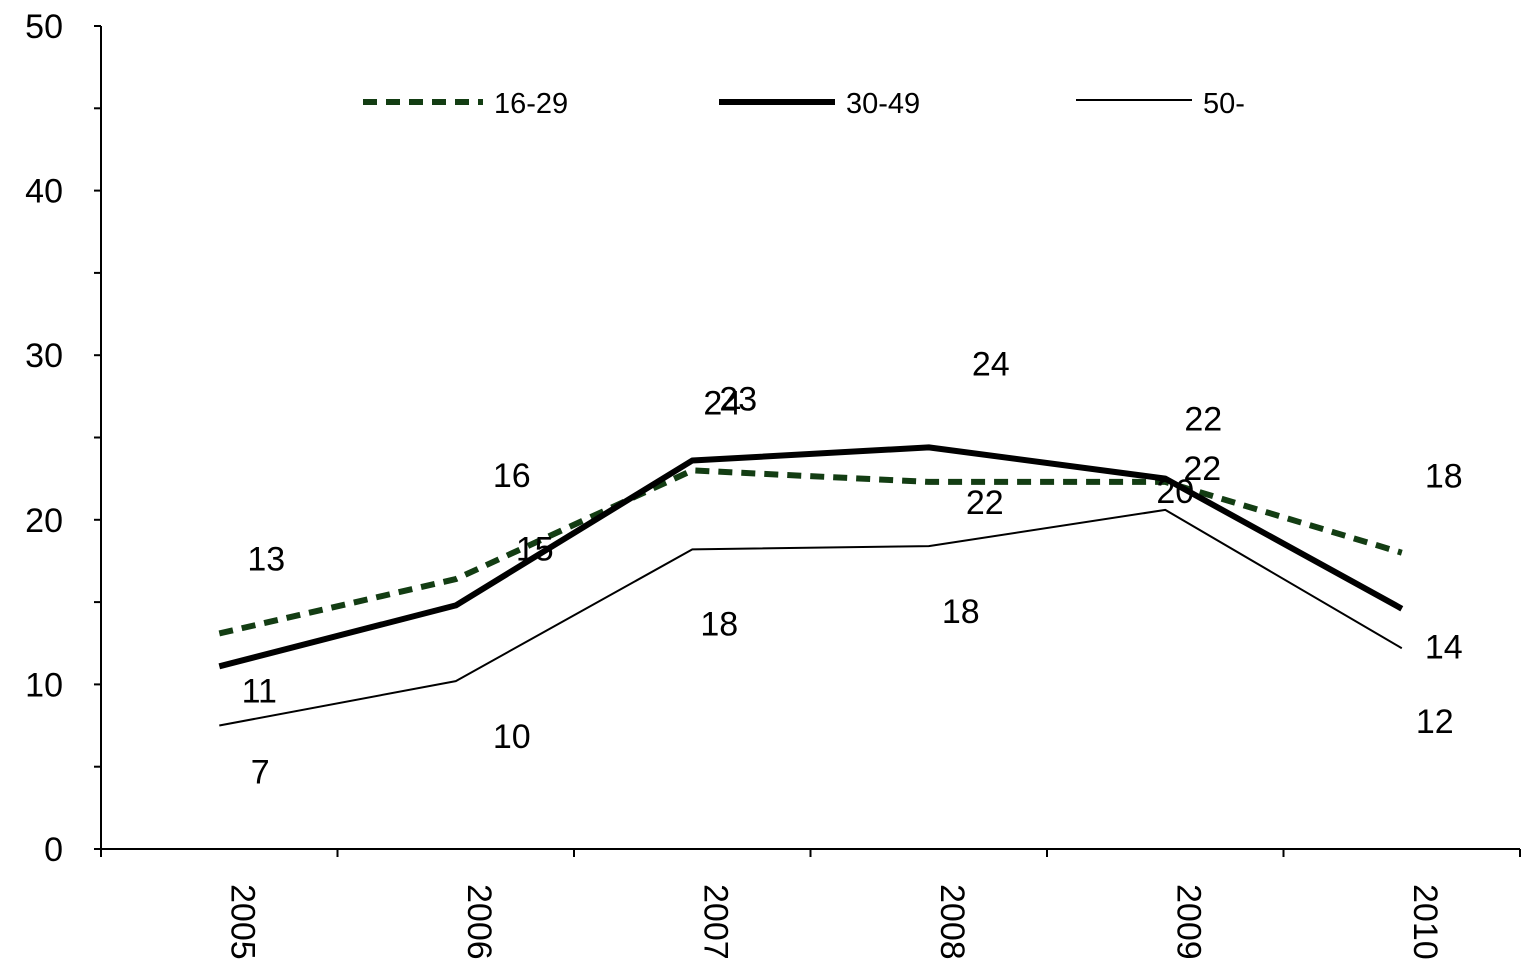  What do you see at coordinates (242, 922) in the screenshot?
I see `x-tick-label: 2005` at bounding box center [242, 922].